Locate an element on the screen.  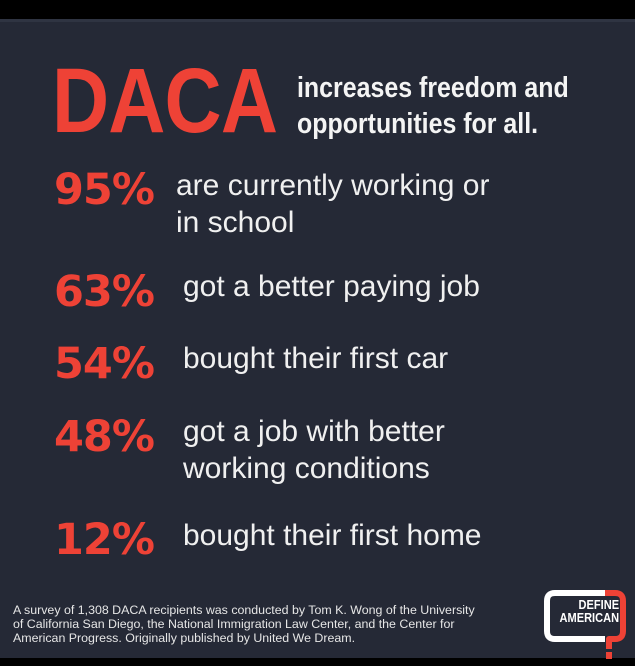
stat-description: got a better paying job is located at coordinates (331, 286).